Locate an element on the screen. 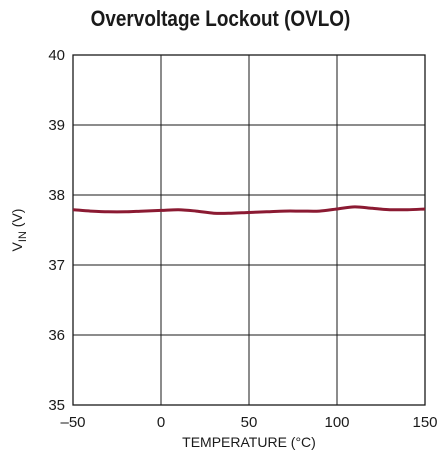 The width and height of the screenshot is (441, 460). y-axis-label-suffix: (V) is located at coordinates (17, 220).